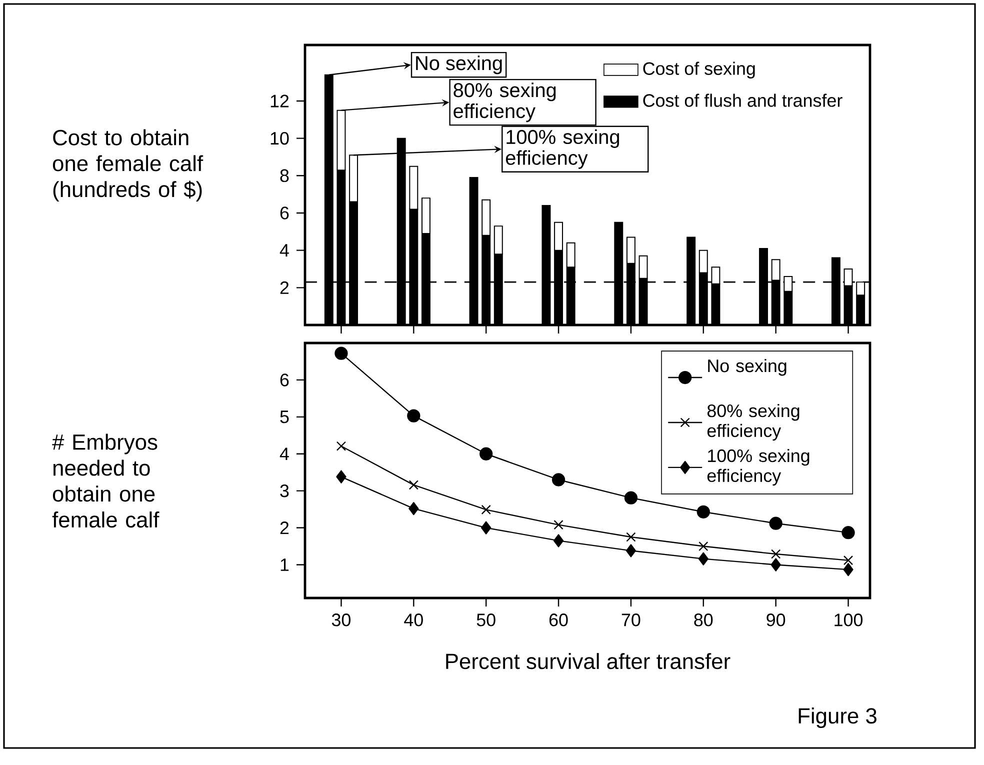 The image size is (984, 765). What do you see at coordinates (776, 620) in the screenshot?
I see `x-tick-label: 90` at bounding box center [776, 620].